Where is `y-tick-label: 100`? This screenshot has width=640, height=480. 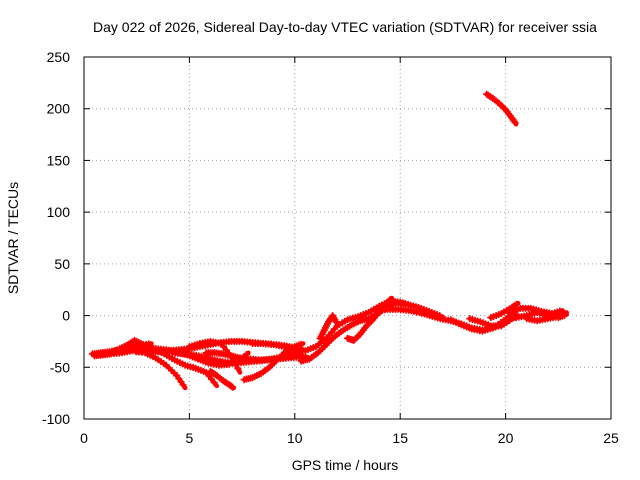 y-tick-label: 100 is located at coordinates (59, 212).